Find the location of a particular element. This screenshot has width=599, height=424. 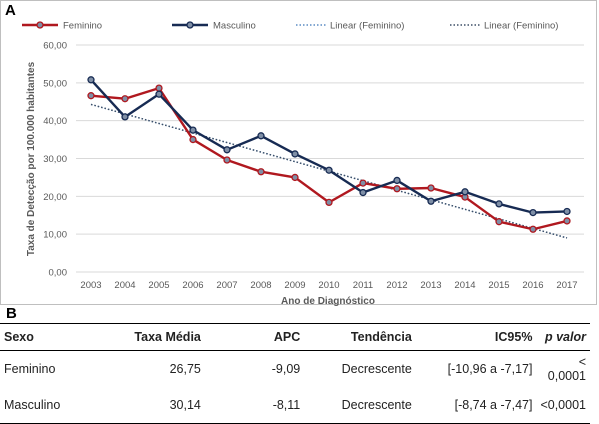

x-tick-label: 2017 is located at coordinates (566, 285).